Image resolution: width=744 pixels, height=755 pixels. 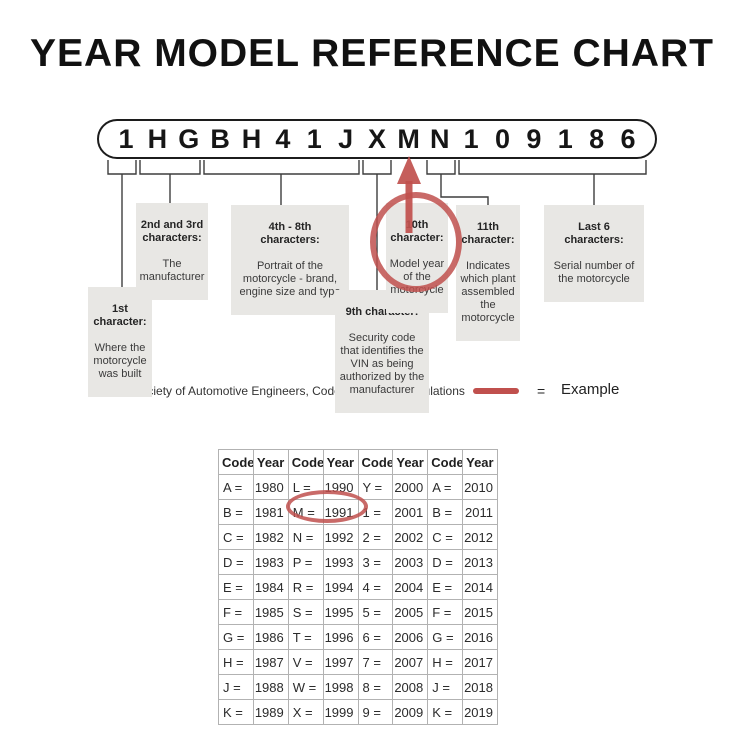 I want to click on vin-character-12: 1, so click(x=471, y=139).